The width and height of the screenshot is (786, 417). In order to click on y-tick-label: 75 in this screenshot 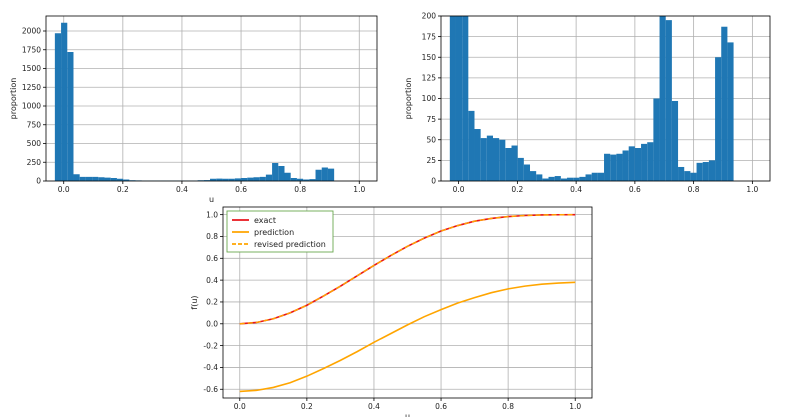, I will do `click(431, 119)`.